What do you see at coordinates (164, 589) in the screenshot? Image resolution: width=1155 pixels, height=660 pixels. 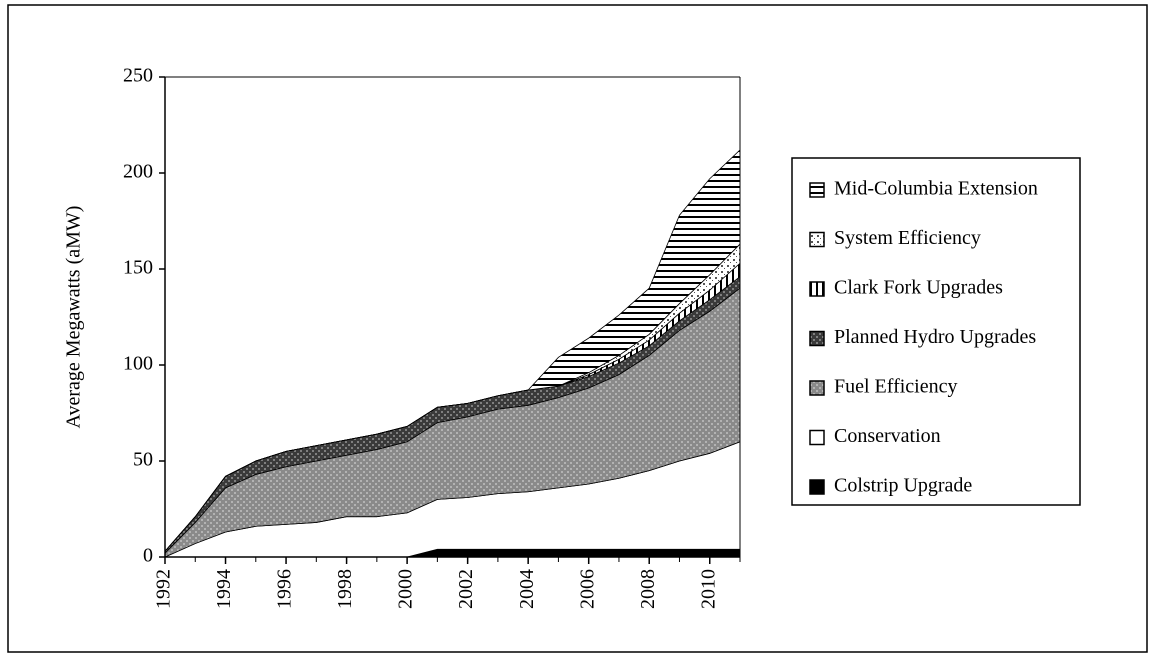 I see `x-tick-label: 1992` at bounding box center [164, 589].